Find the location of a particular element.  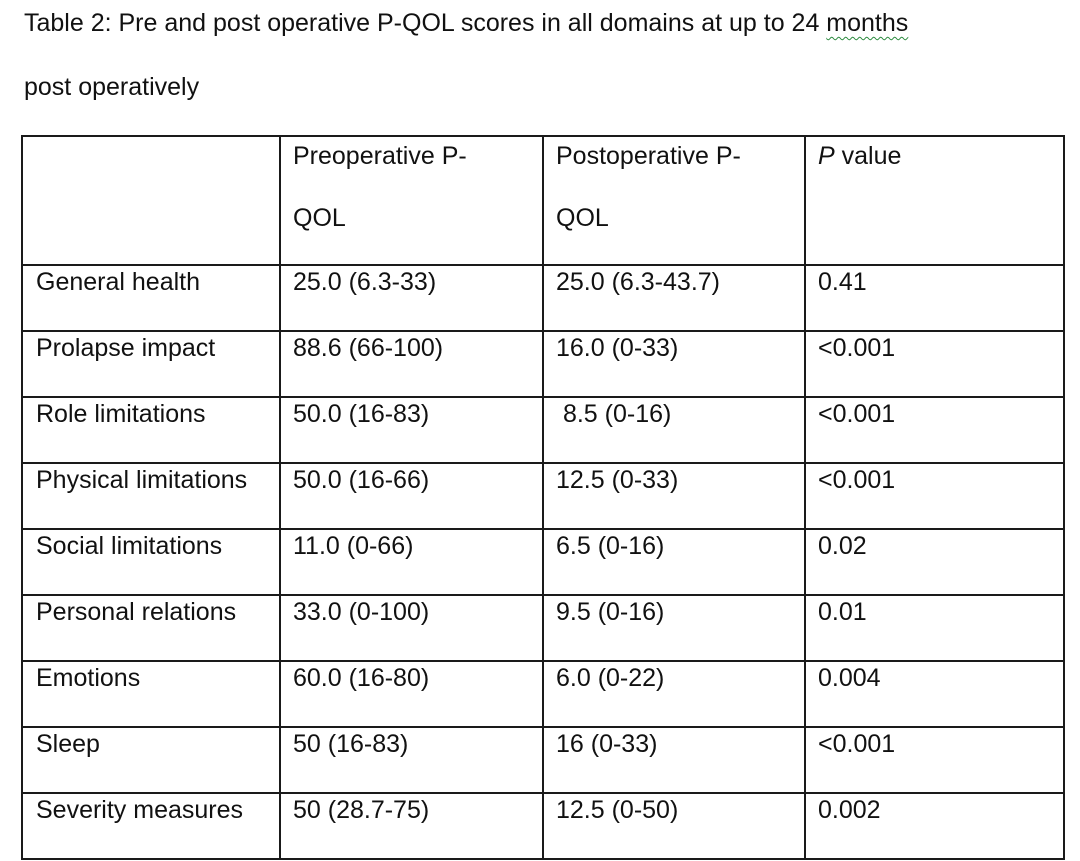

cell-p-value: 0.002 is located at coordinates (934, 826).